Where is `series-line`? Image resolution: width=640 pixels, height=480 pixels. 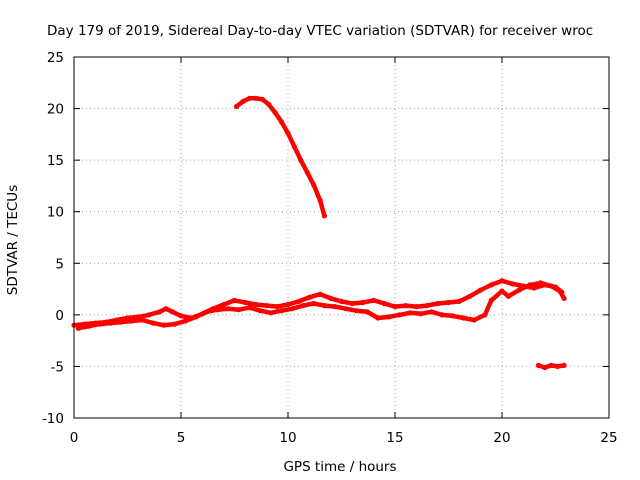 series-line is located at coordinates (280, 157).